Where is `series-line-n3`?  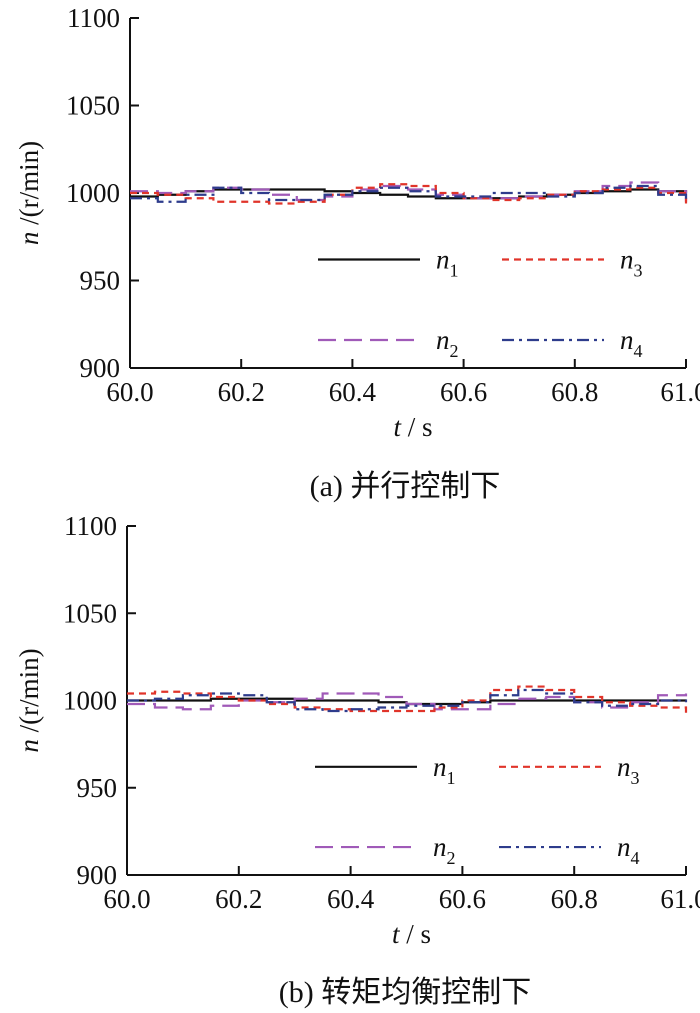 series-line-n3 is located at coordinates (407, 699).